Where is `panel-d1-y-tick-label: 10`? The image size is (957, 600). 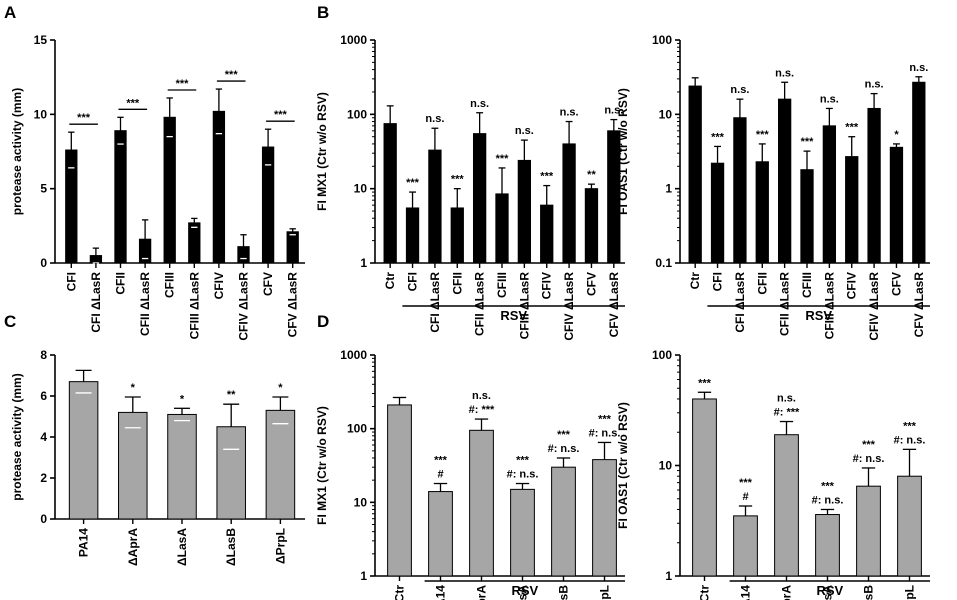
panel-d1-y-tick-label: 10 is located at coordinates (361, 502).